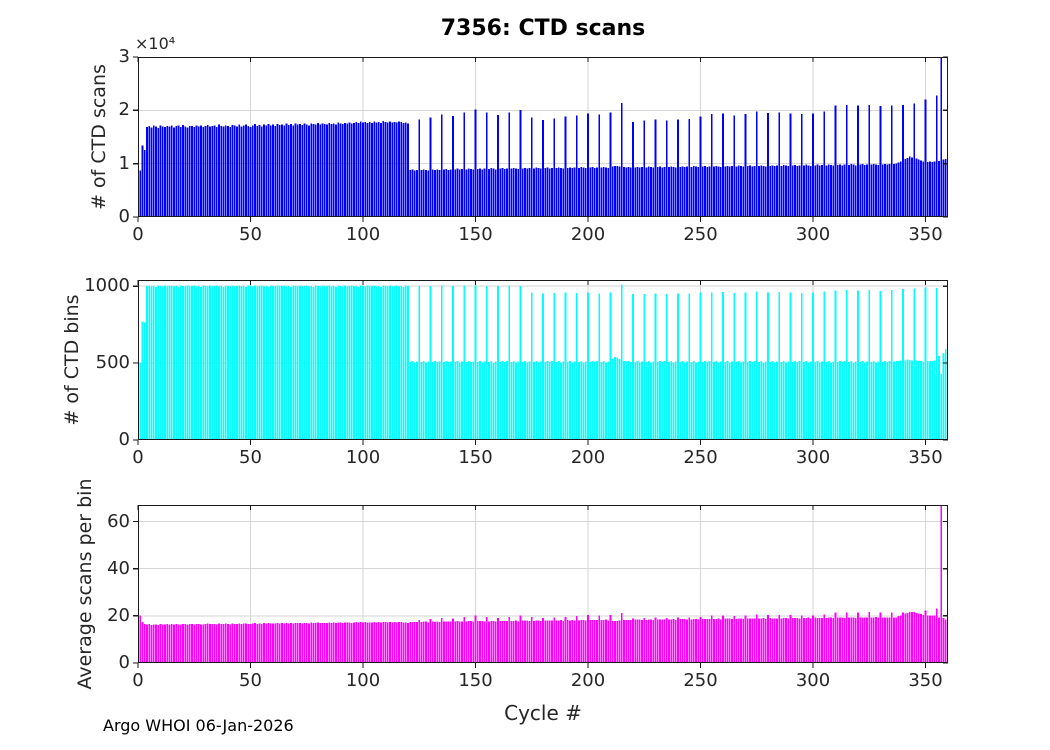 This screenshot has width=1050, height=750. Describe the element at coordinates (124, 56) in the screenshot. I see `y-tick-label: 3` at that location.